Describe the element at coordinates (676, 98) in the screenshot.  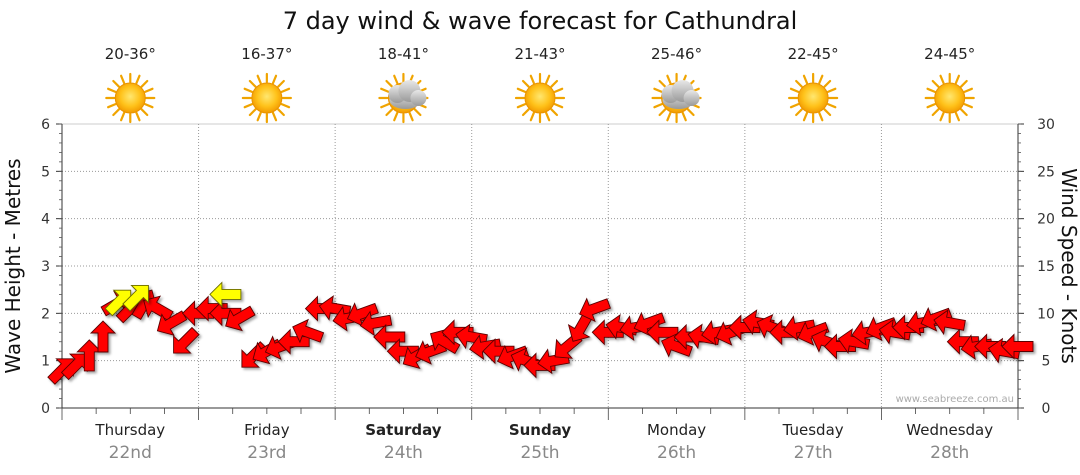
I see `partly-cloudy-icon` at that location.